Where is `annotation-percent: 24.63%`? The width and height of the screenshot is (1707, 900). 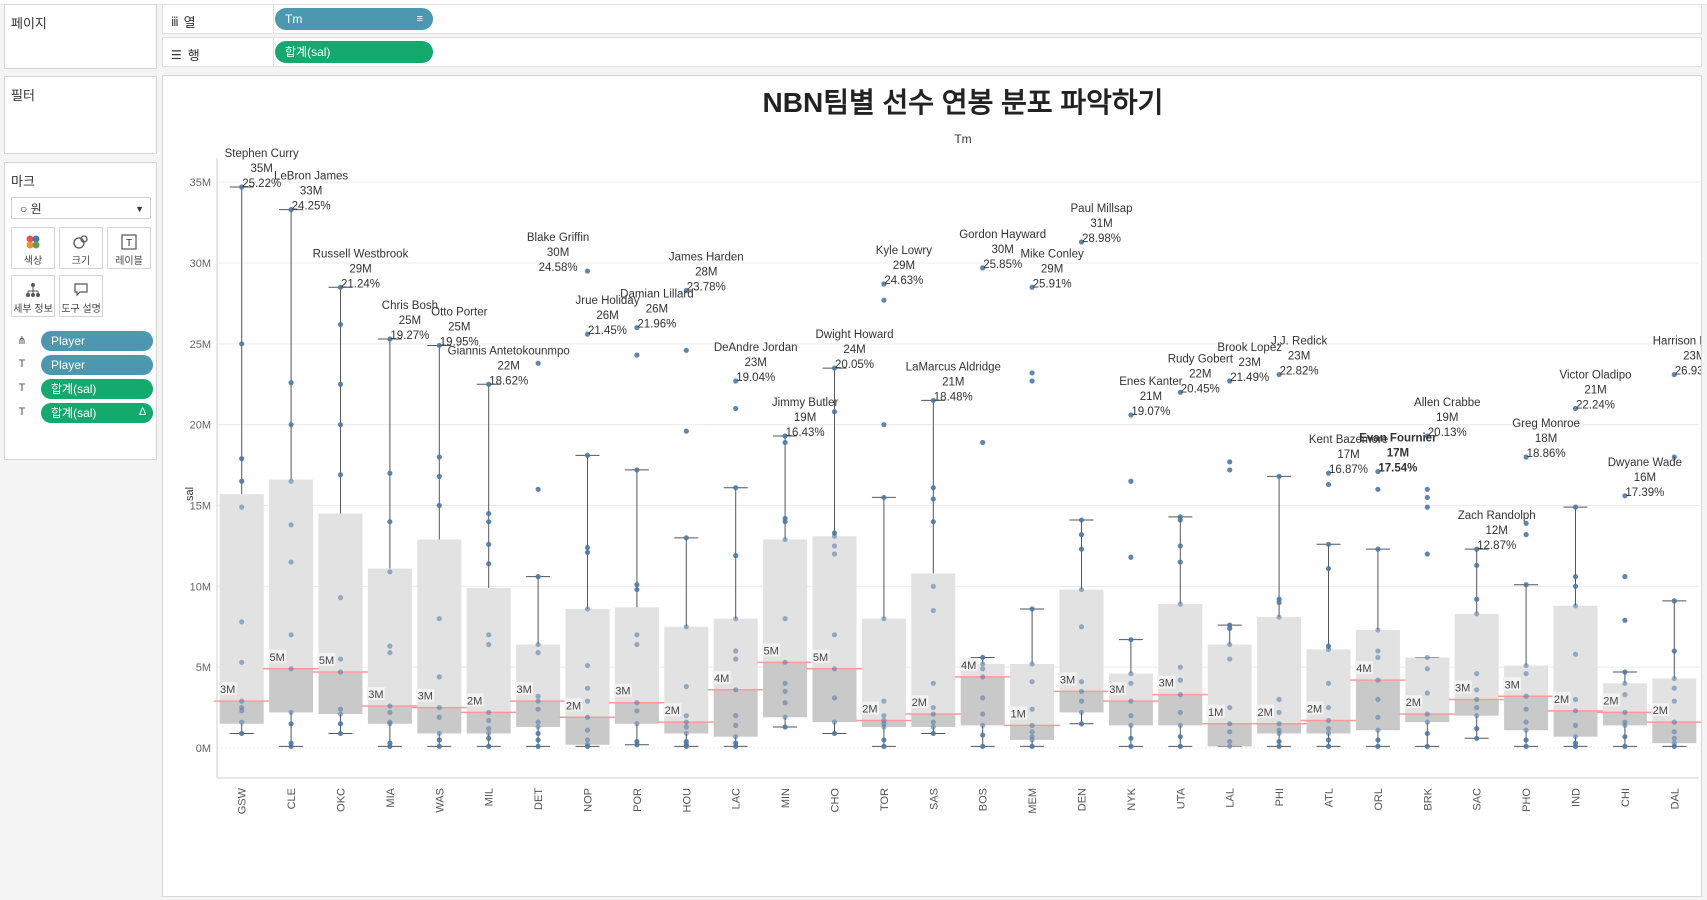 annotation-percent: 24.63% is located at coordinates (903, 281).